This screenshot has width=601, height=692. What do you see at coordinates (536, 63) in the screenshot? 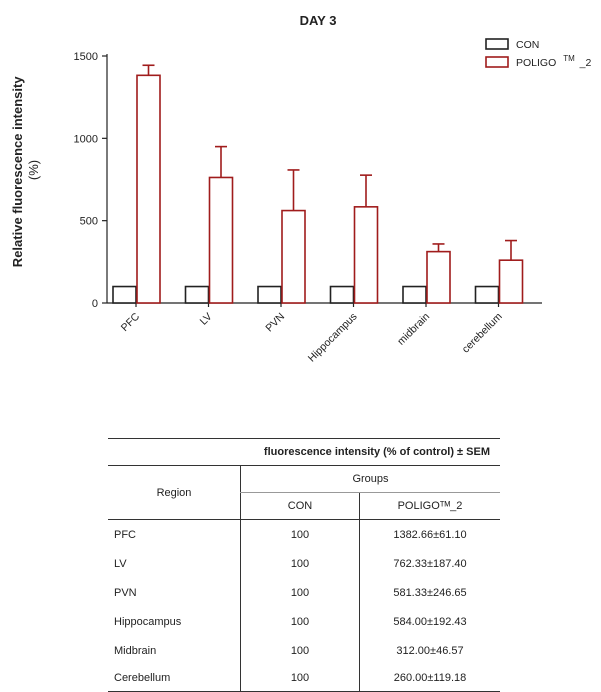
I see `legend-poligo-base: POLIGO` at bounding box center [536, 63].